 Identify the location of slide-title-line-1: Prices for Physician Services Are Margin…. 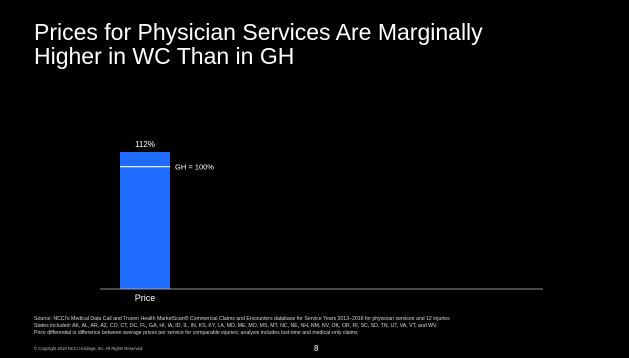
(258, 32).